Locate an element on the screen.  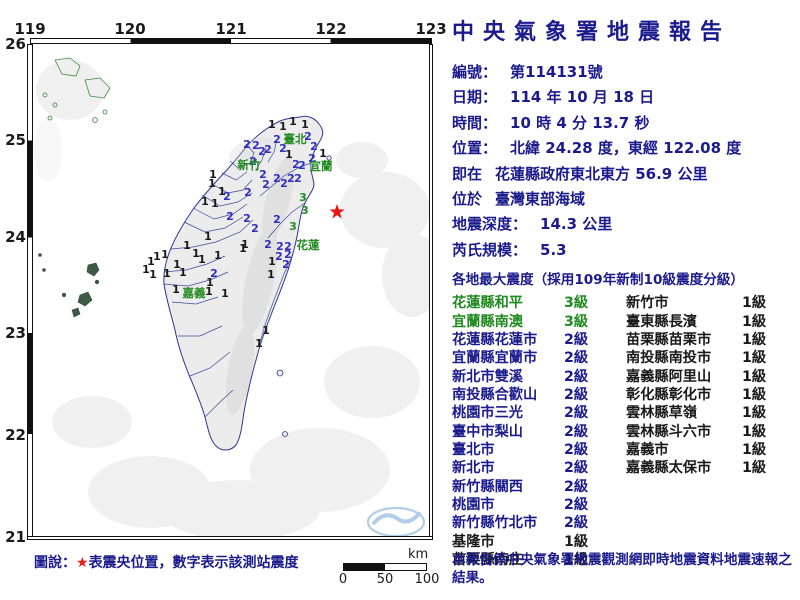
info-value: 10 時 4 分 13.7 秒 is located at coordinates (580, 122).